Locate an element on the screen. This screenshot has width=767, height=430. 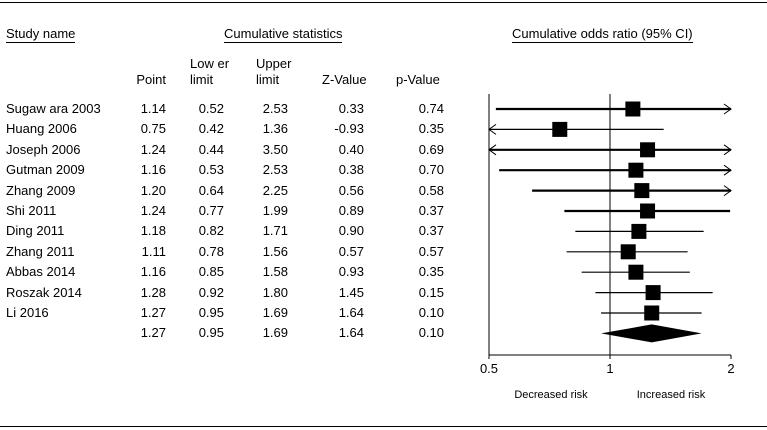
table-row: Gutman 2009 1.16 0.53 2.53 0.38 0.70 is located at coordinates (230, 172).